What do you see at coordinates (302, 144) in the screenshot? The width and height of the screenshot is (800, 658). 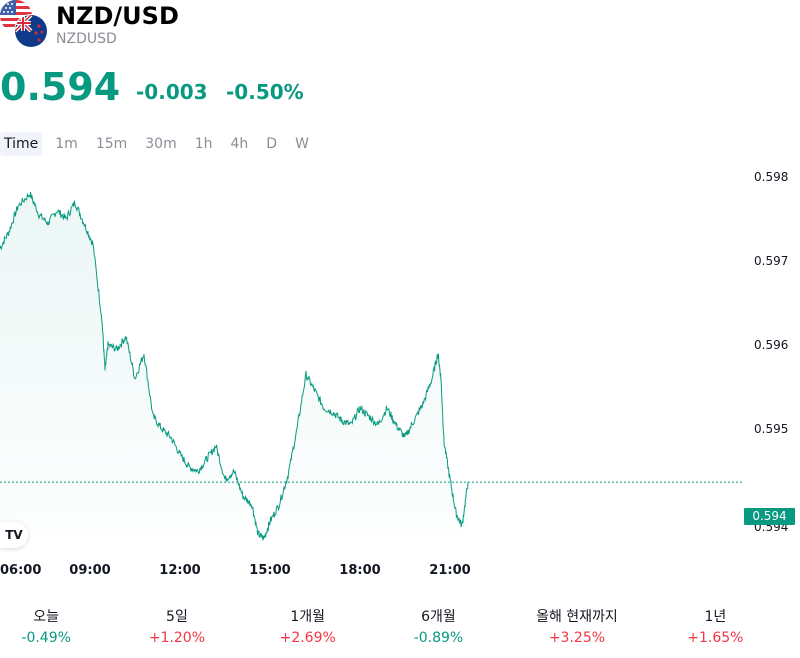 I see `tab-w: W` at bounding box center [302, 144].